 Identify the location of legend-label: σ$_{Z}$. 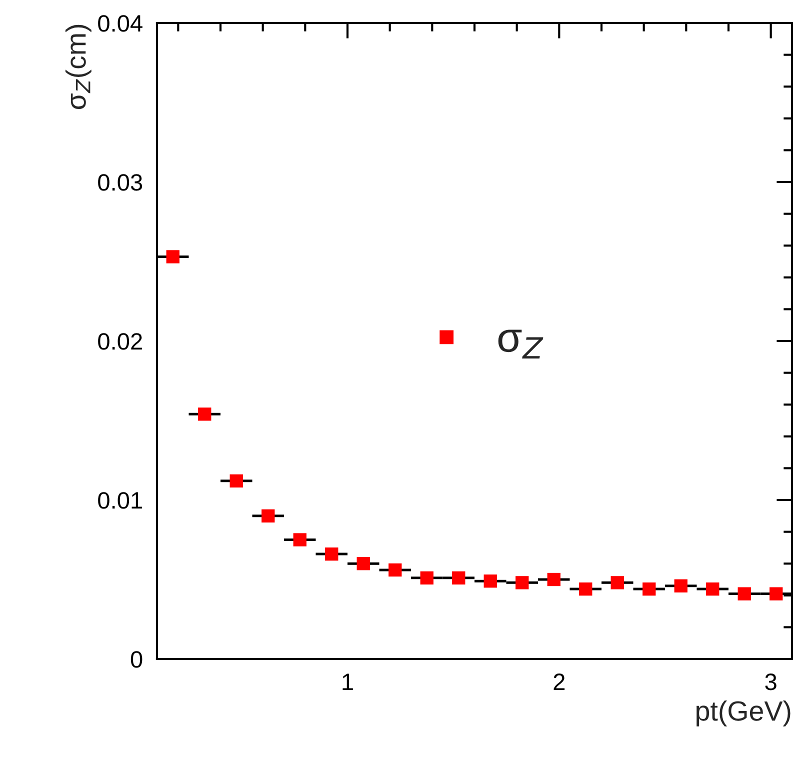
(521, 344).